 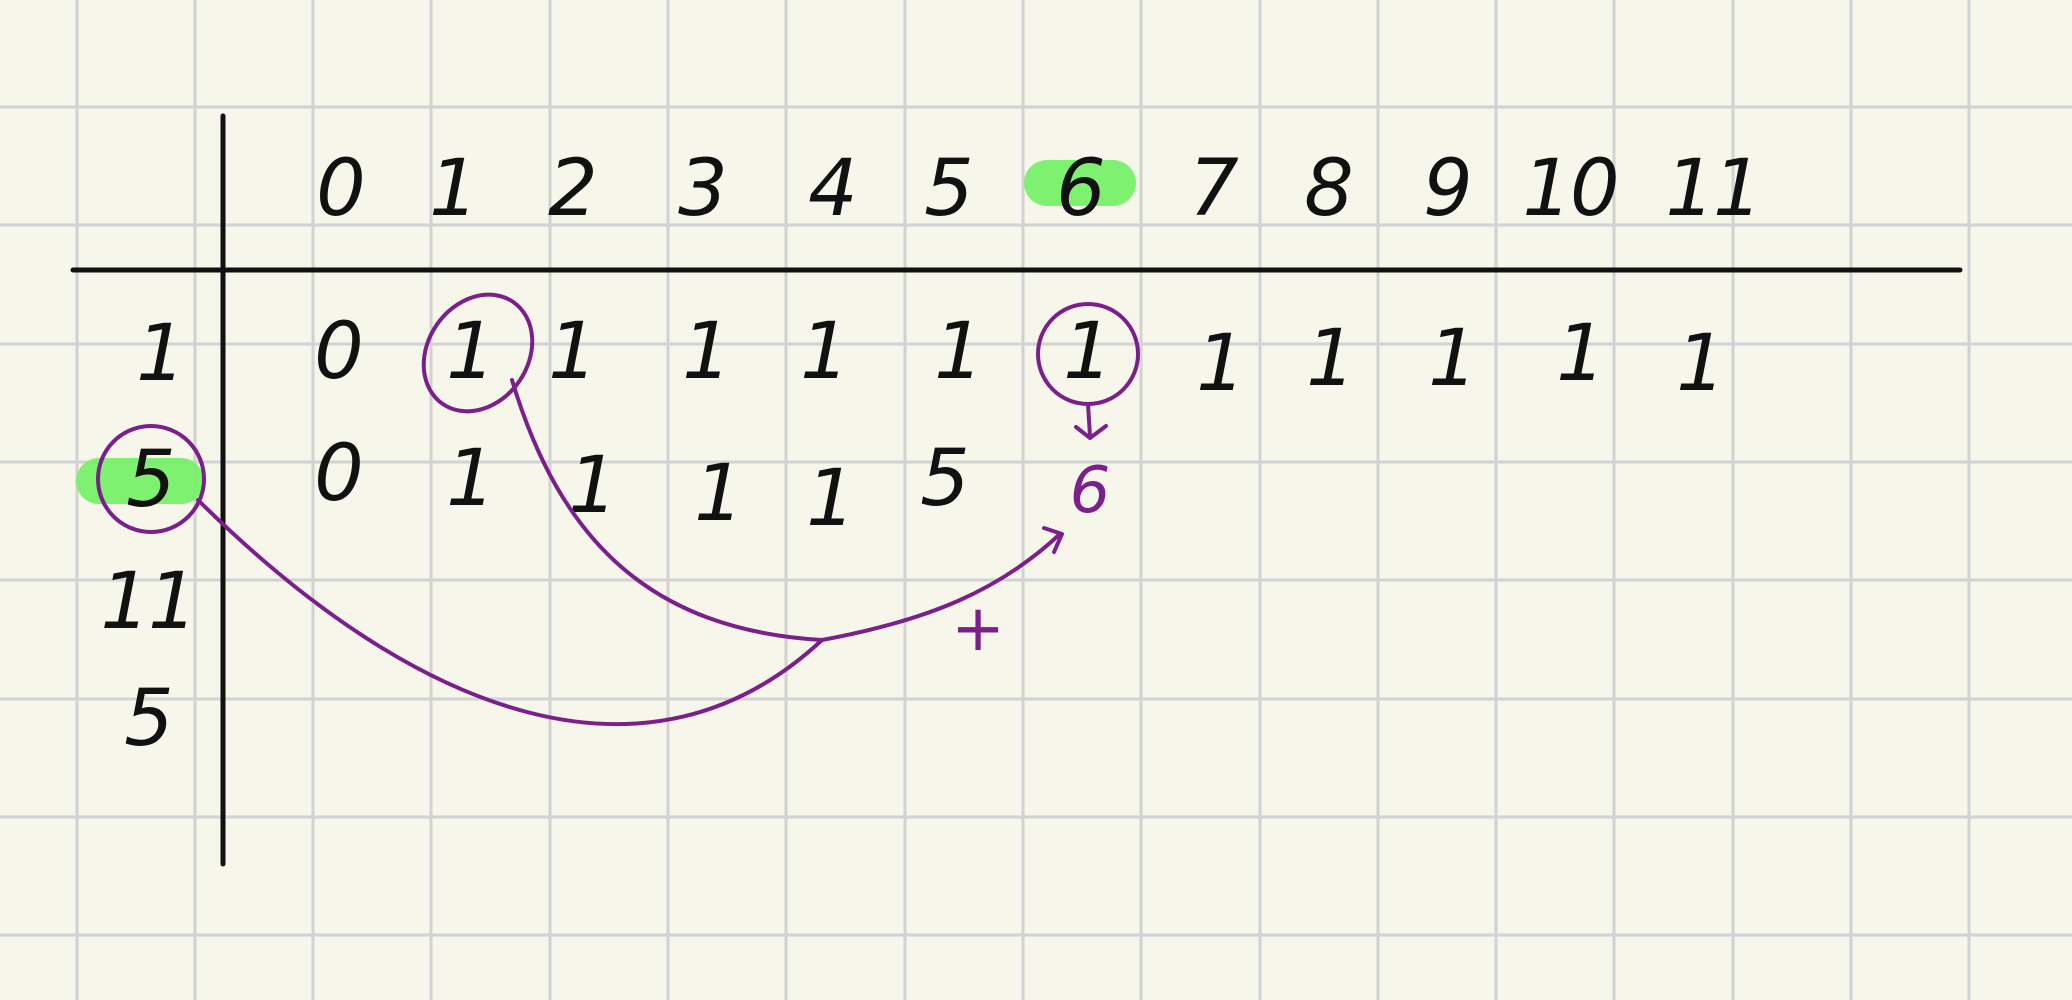 What do you see at coordinates (160, 354) in the screenshot?
I see `row-label: 1` at bounding box center [160, 354].